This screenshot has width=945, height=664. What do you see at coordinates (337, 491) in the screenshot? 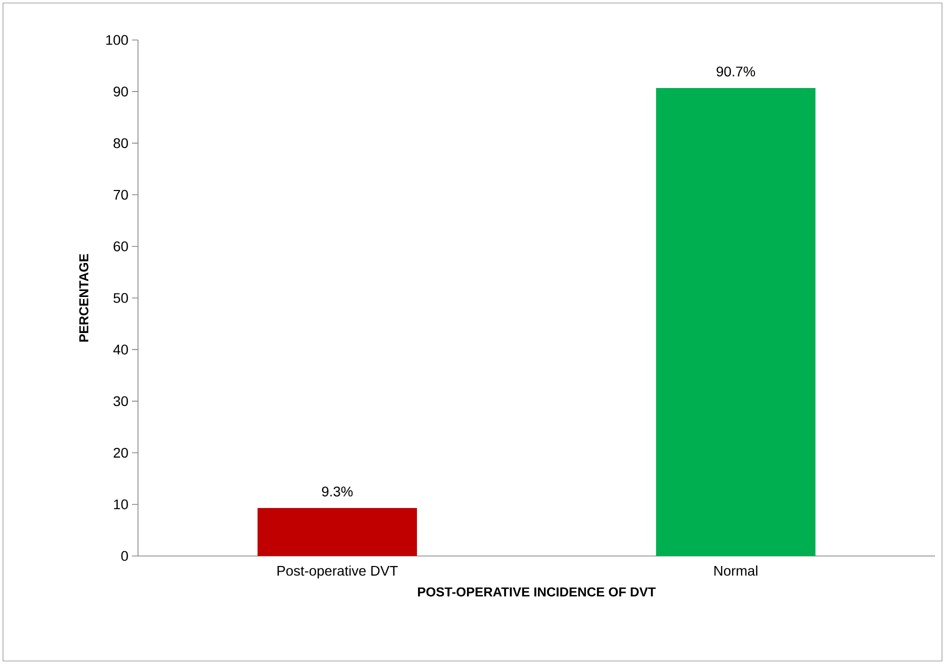
I see `data-label: 9.3%` at bounding box center [337, 491].